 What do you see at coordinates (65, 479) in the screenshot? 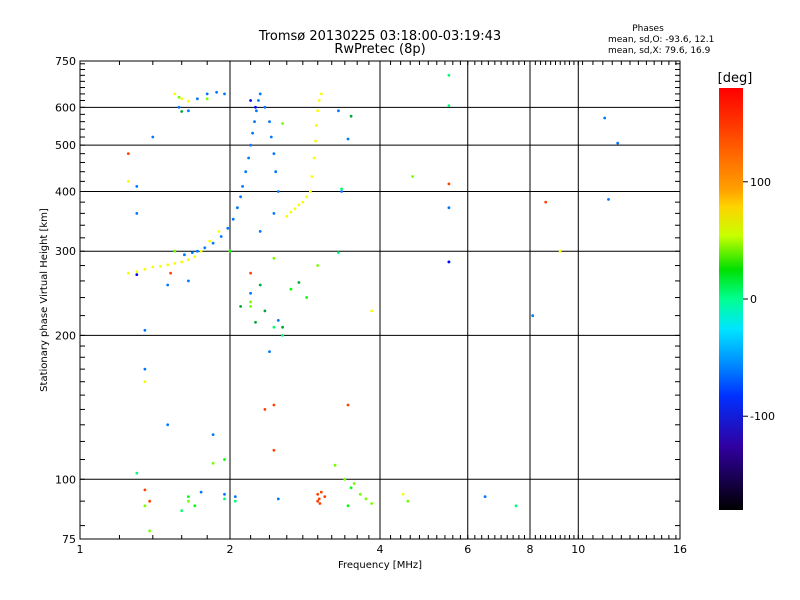
I see `y-tick-label: 100` at bounding box center [65, 479].